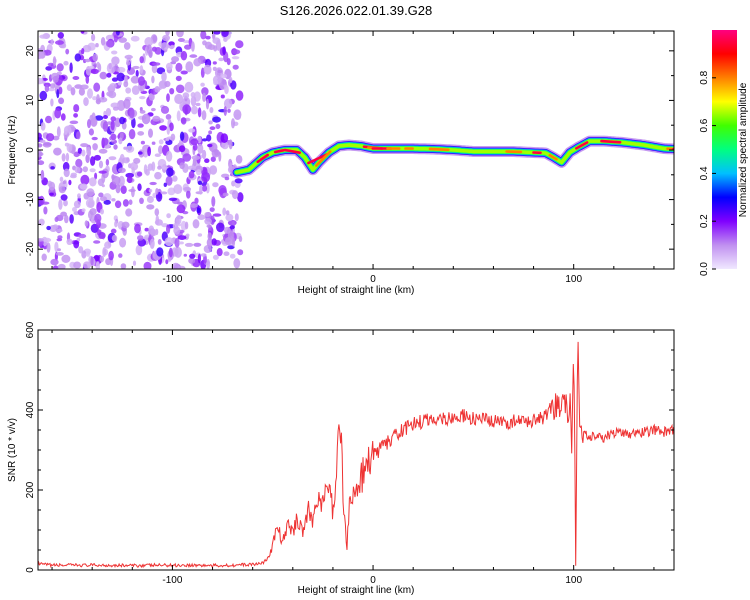 This screenshot has width=750, height=600. Describe the element at coordinates (30, 199) in the screenshot. I see `y-tick-label: -10` at that location.